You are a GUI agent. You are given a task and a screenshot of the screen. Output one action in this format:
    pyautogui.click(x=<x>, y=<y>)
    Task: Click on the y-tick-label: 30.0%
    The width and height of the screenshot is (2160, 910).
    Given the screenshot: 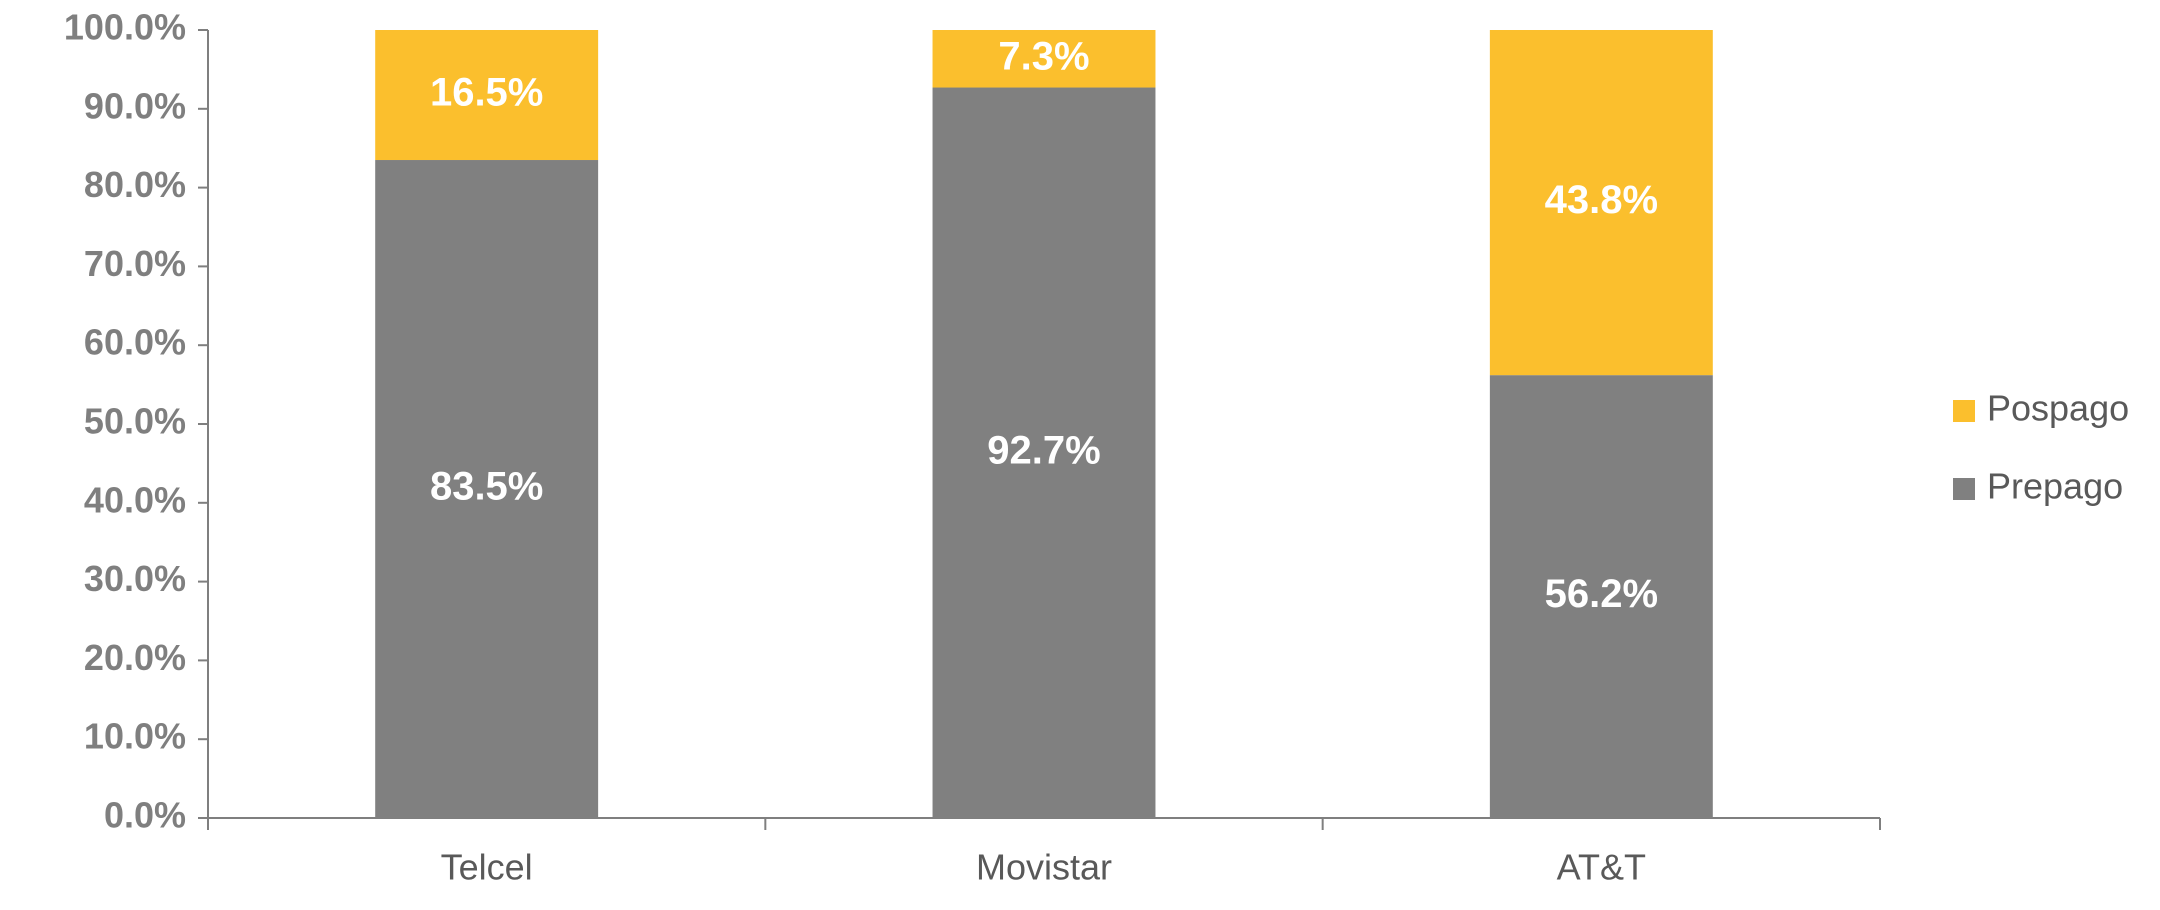 What is the action you would take?
    pyautogui.click(x=135, y=578)
    